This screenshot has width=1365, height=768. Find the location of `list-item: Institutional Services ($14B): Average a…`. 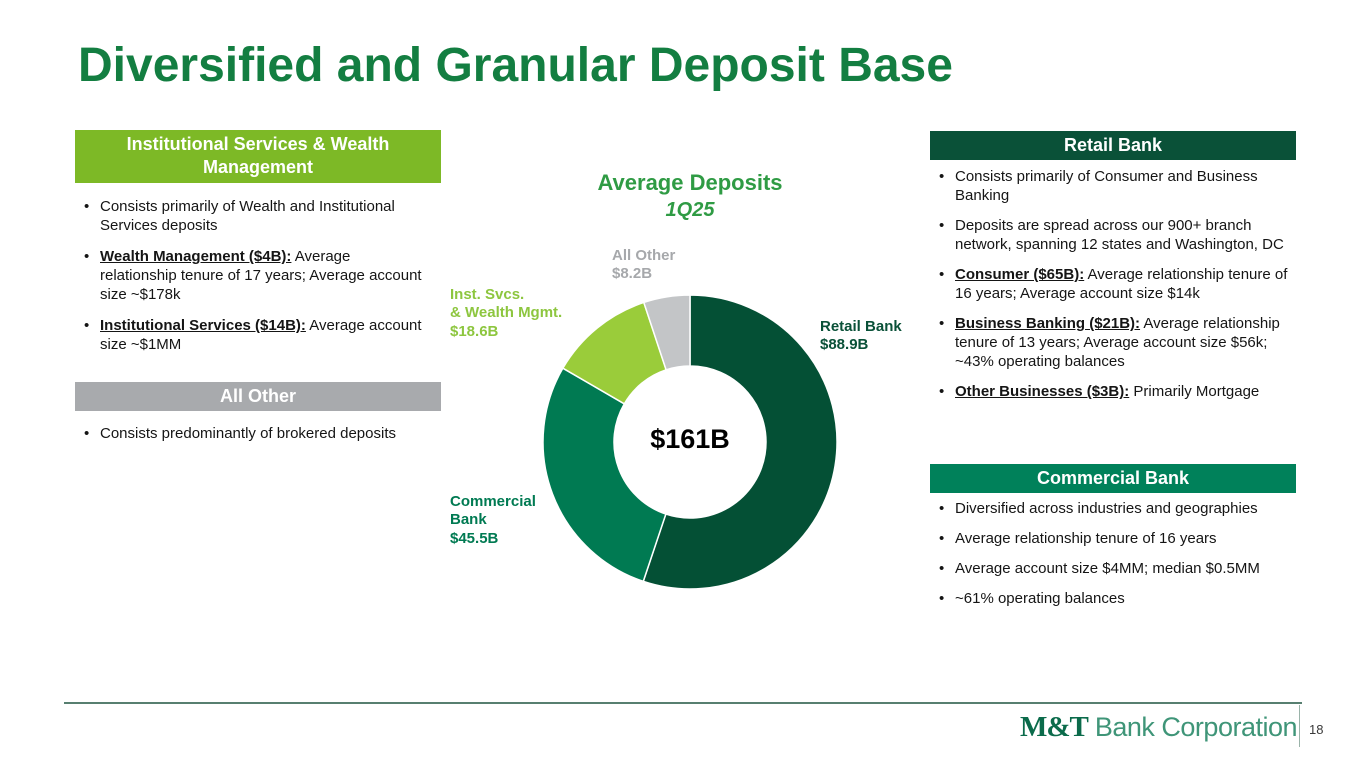

list-item: Institutional Services ($14B): Average a… is located at coordinates (254, 335).